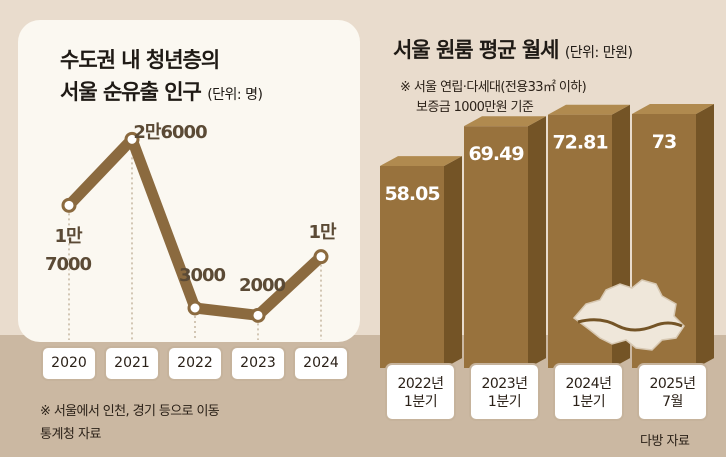 The height and width of the screenshot is (457, 726). What do you see at coordinates (132, 363) in the screenshot?
I see `year-label-2021: 2021` at bounding box center [132, 363].